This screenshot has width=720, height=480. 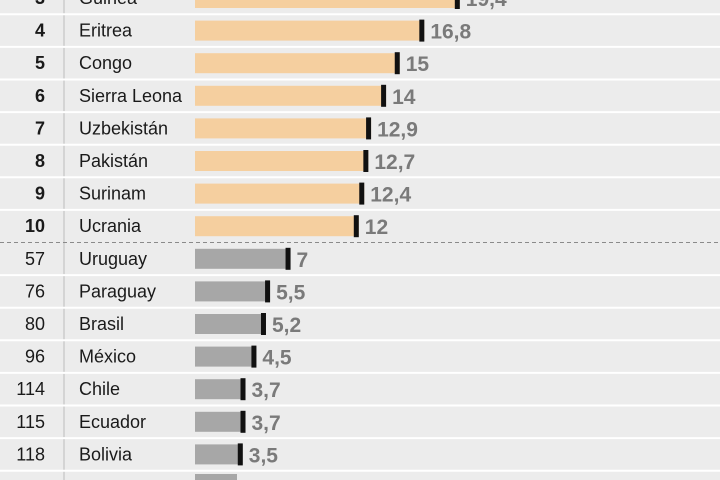 What do you see at coordinates (131, 96) in the screenshot?
I see `country-label: Sierra Leona` at bounding box center [131, 96].